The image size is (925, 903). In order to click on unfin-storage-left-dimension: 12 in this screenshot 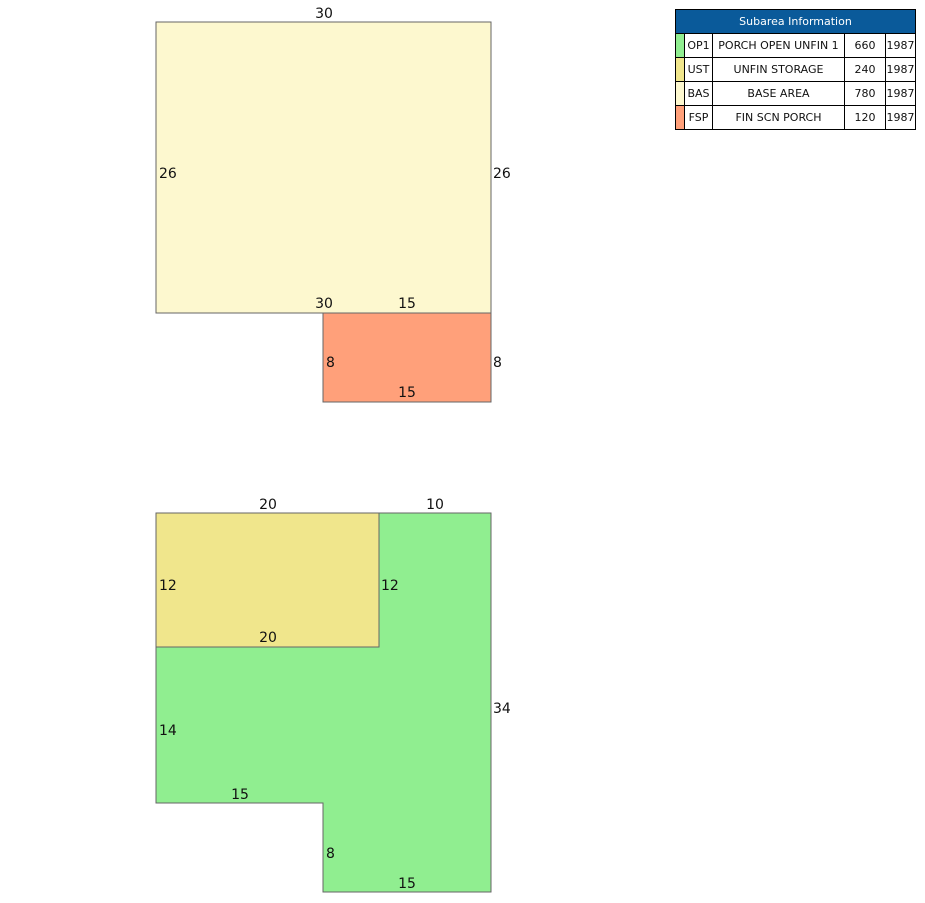, I will do `click(168, 586)`.